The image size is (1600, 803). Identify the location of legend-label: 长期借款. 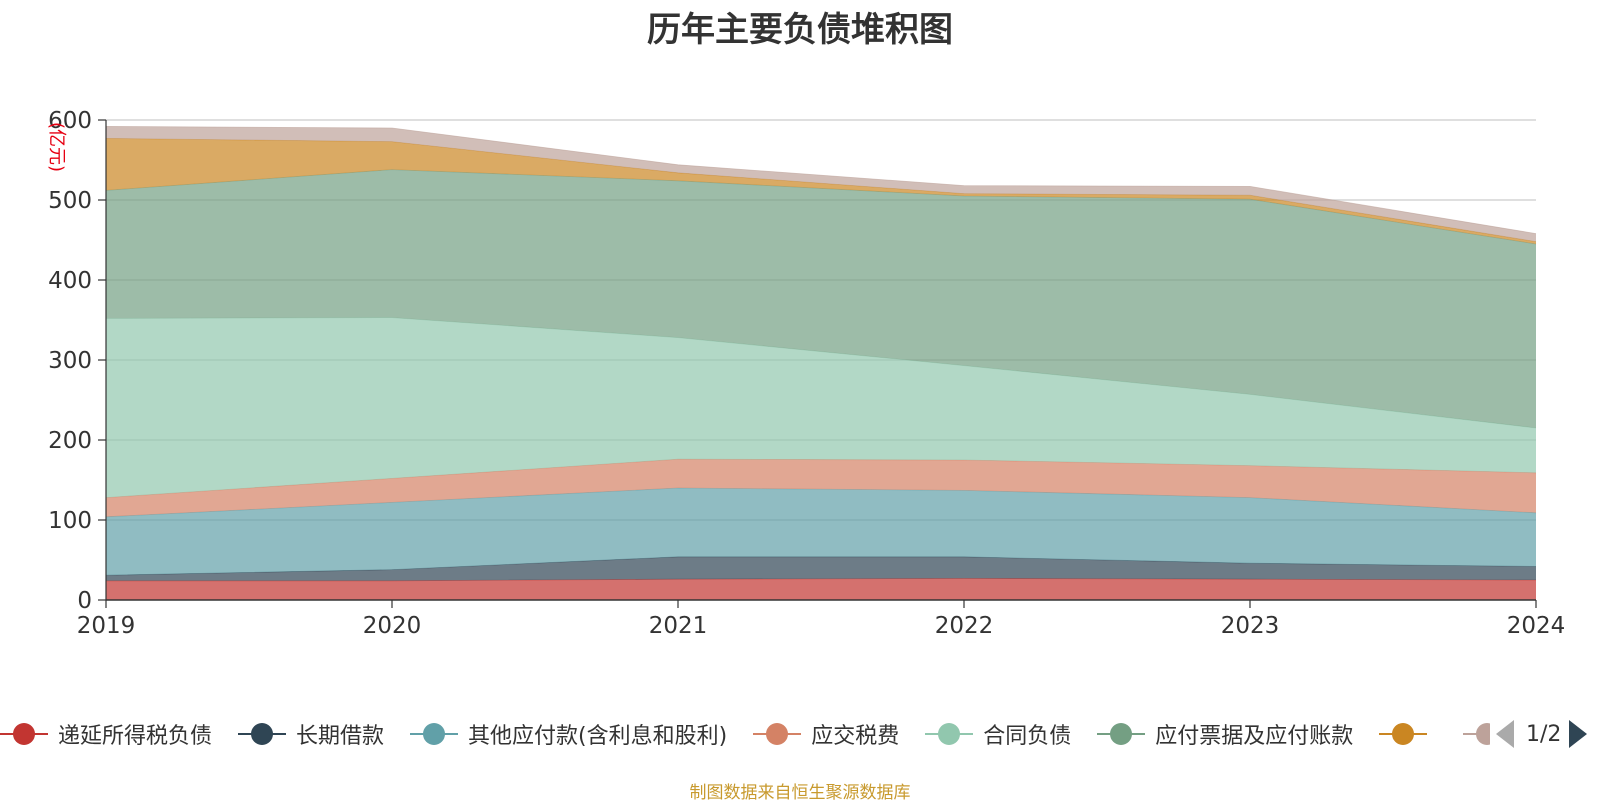
(340, 736).